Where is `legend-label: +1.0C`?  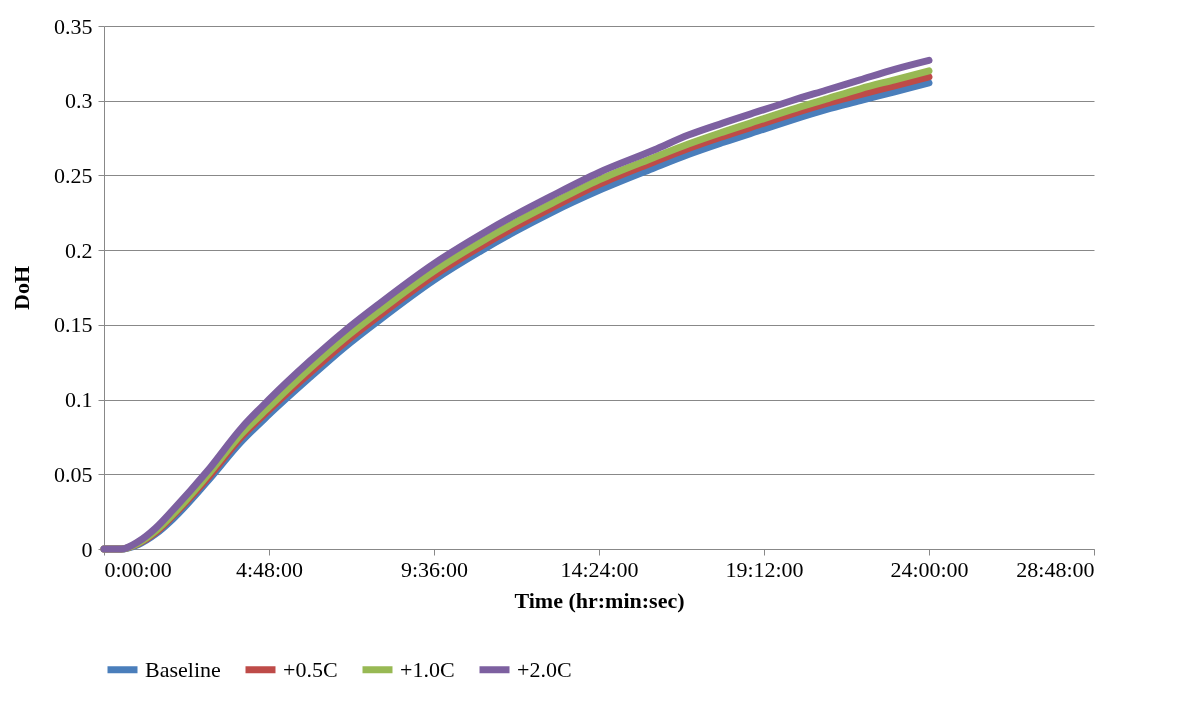 legend-label: +1.0C is located at coordinates (427, 669).